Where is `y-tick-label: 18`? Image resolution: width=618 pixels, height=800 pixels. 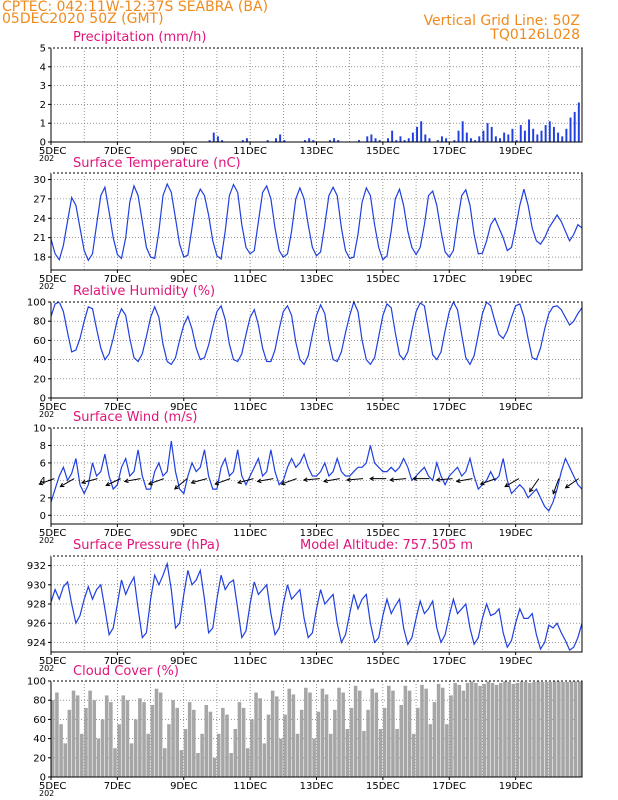
y-tick-label: 18 is located at coordinates (39, 258).